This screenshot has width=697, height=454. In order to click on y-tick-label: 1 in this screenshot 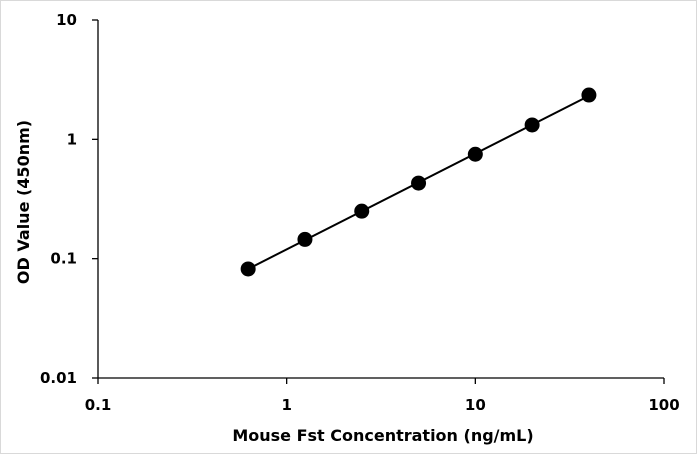, I will do `click(72, 139)`.